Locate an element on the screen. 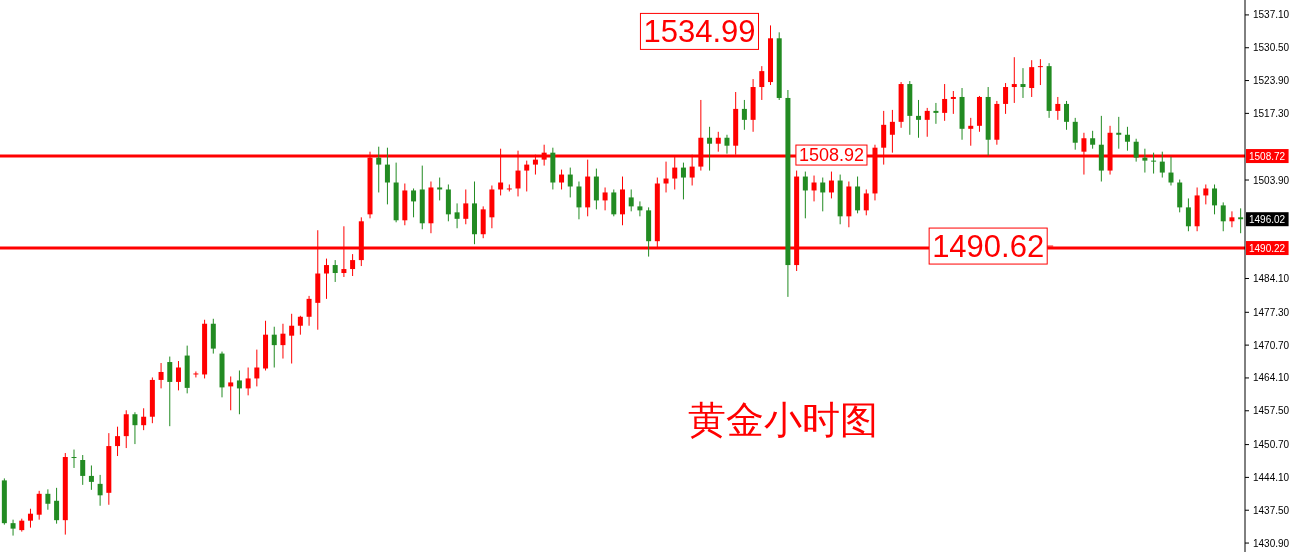  annotation: 1490.62 is located at coordinates (988, 246).